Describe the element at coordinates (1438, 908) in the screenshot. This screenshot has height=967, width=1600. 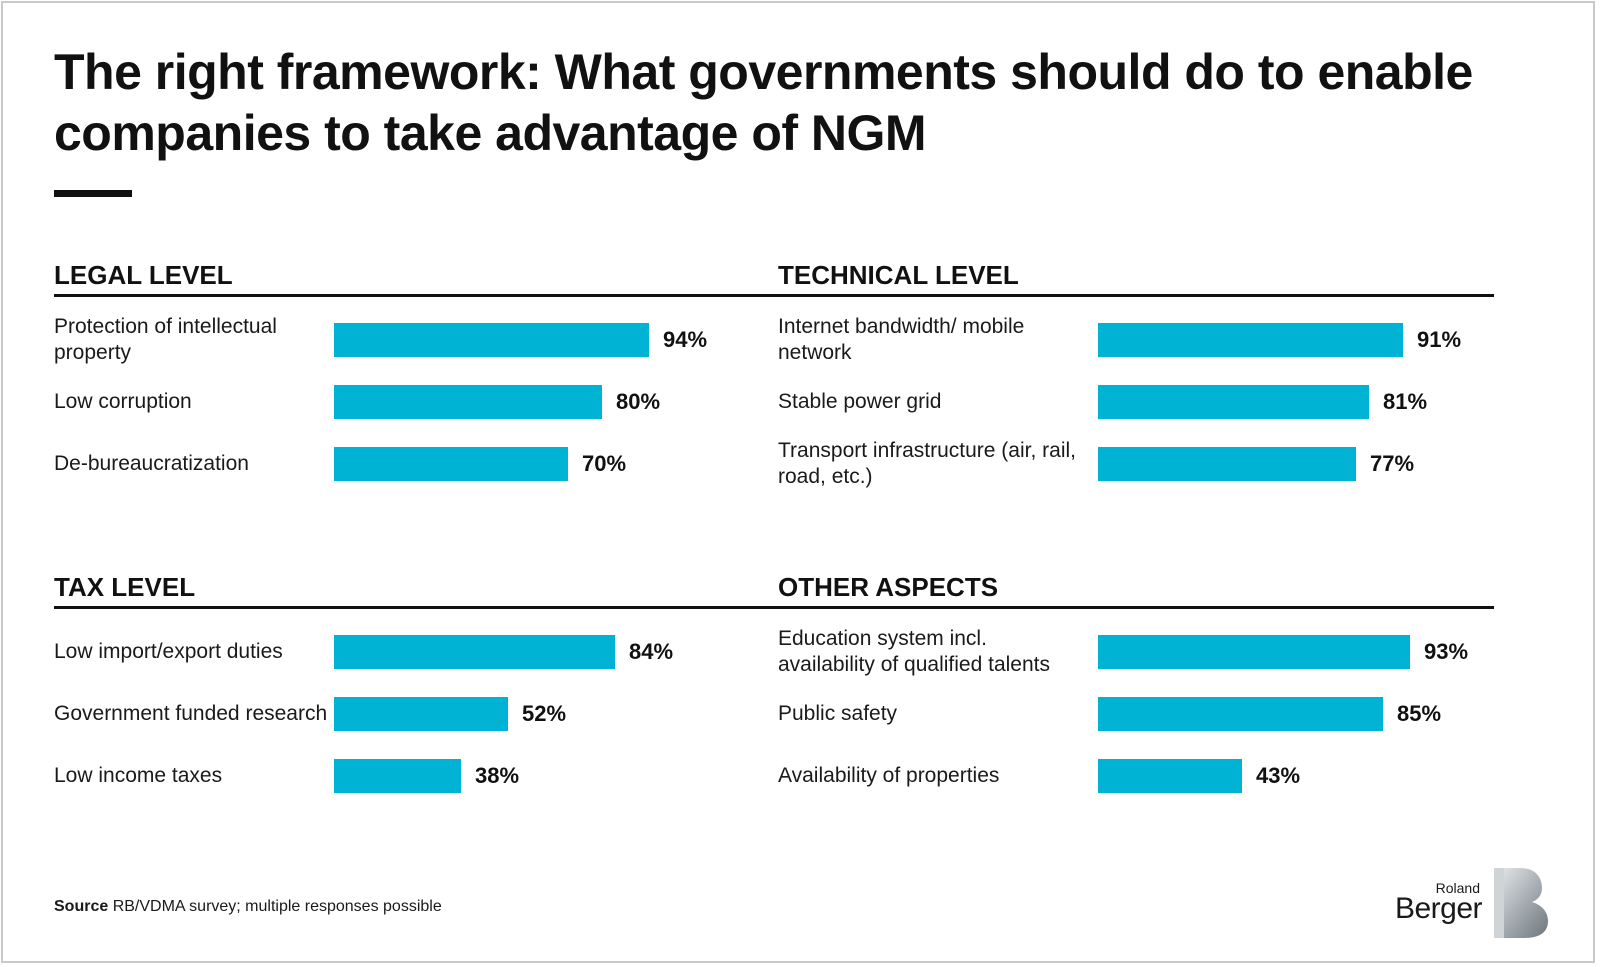
I see `logo-text-berger: Berger` at that location.